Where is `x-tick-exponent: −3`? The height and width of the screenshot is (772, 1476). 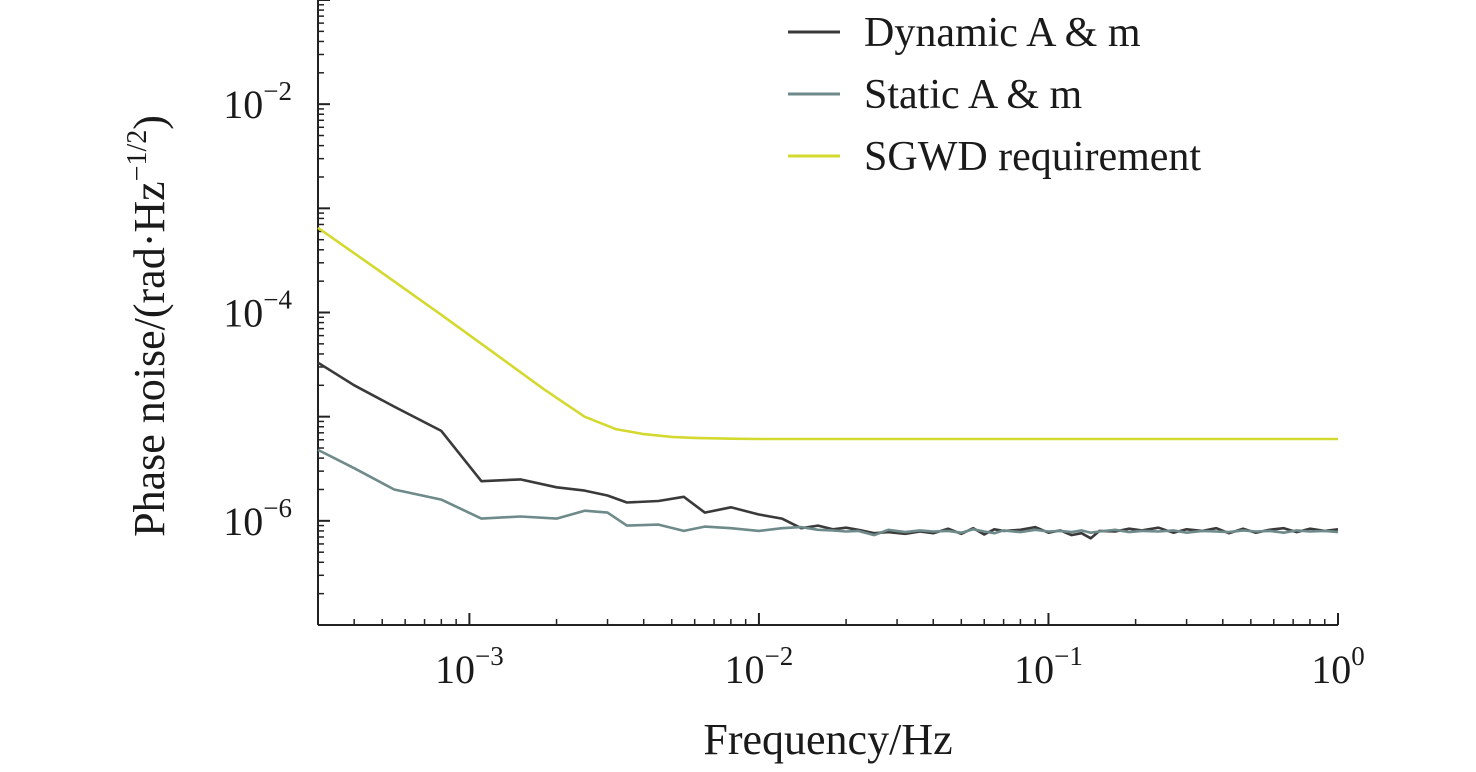 x-tick-exponent: −3 is located at coordinates (489, 656).